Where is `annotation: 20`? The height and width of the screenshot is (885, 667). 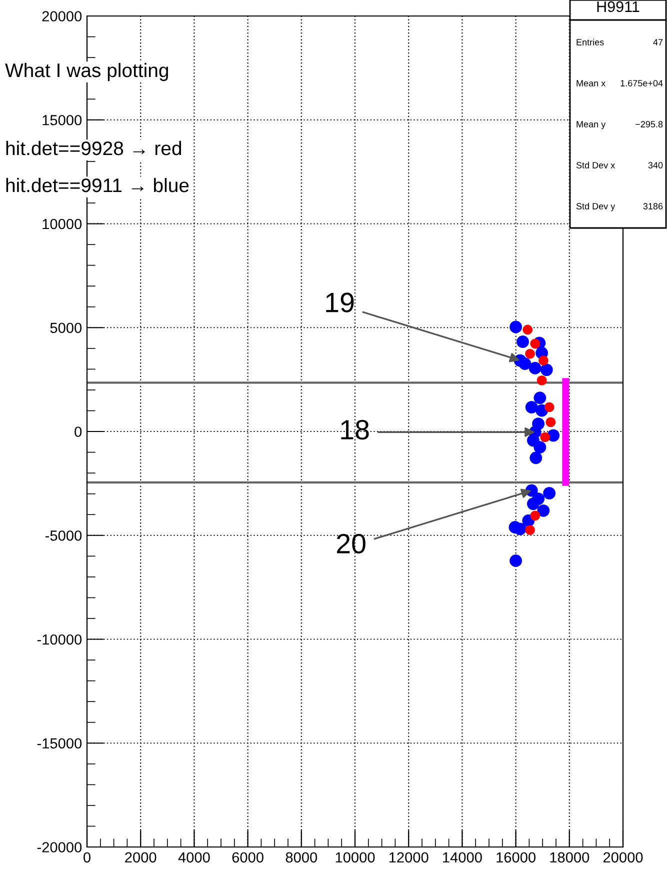 annotation: 20 is located at coordinates (351, 544).